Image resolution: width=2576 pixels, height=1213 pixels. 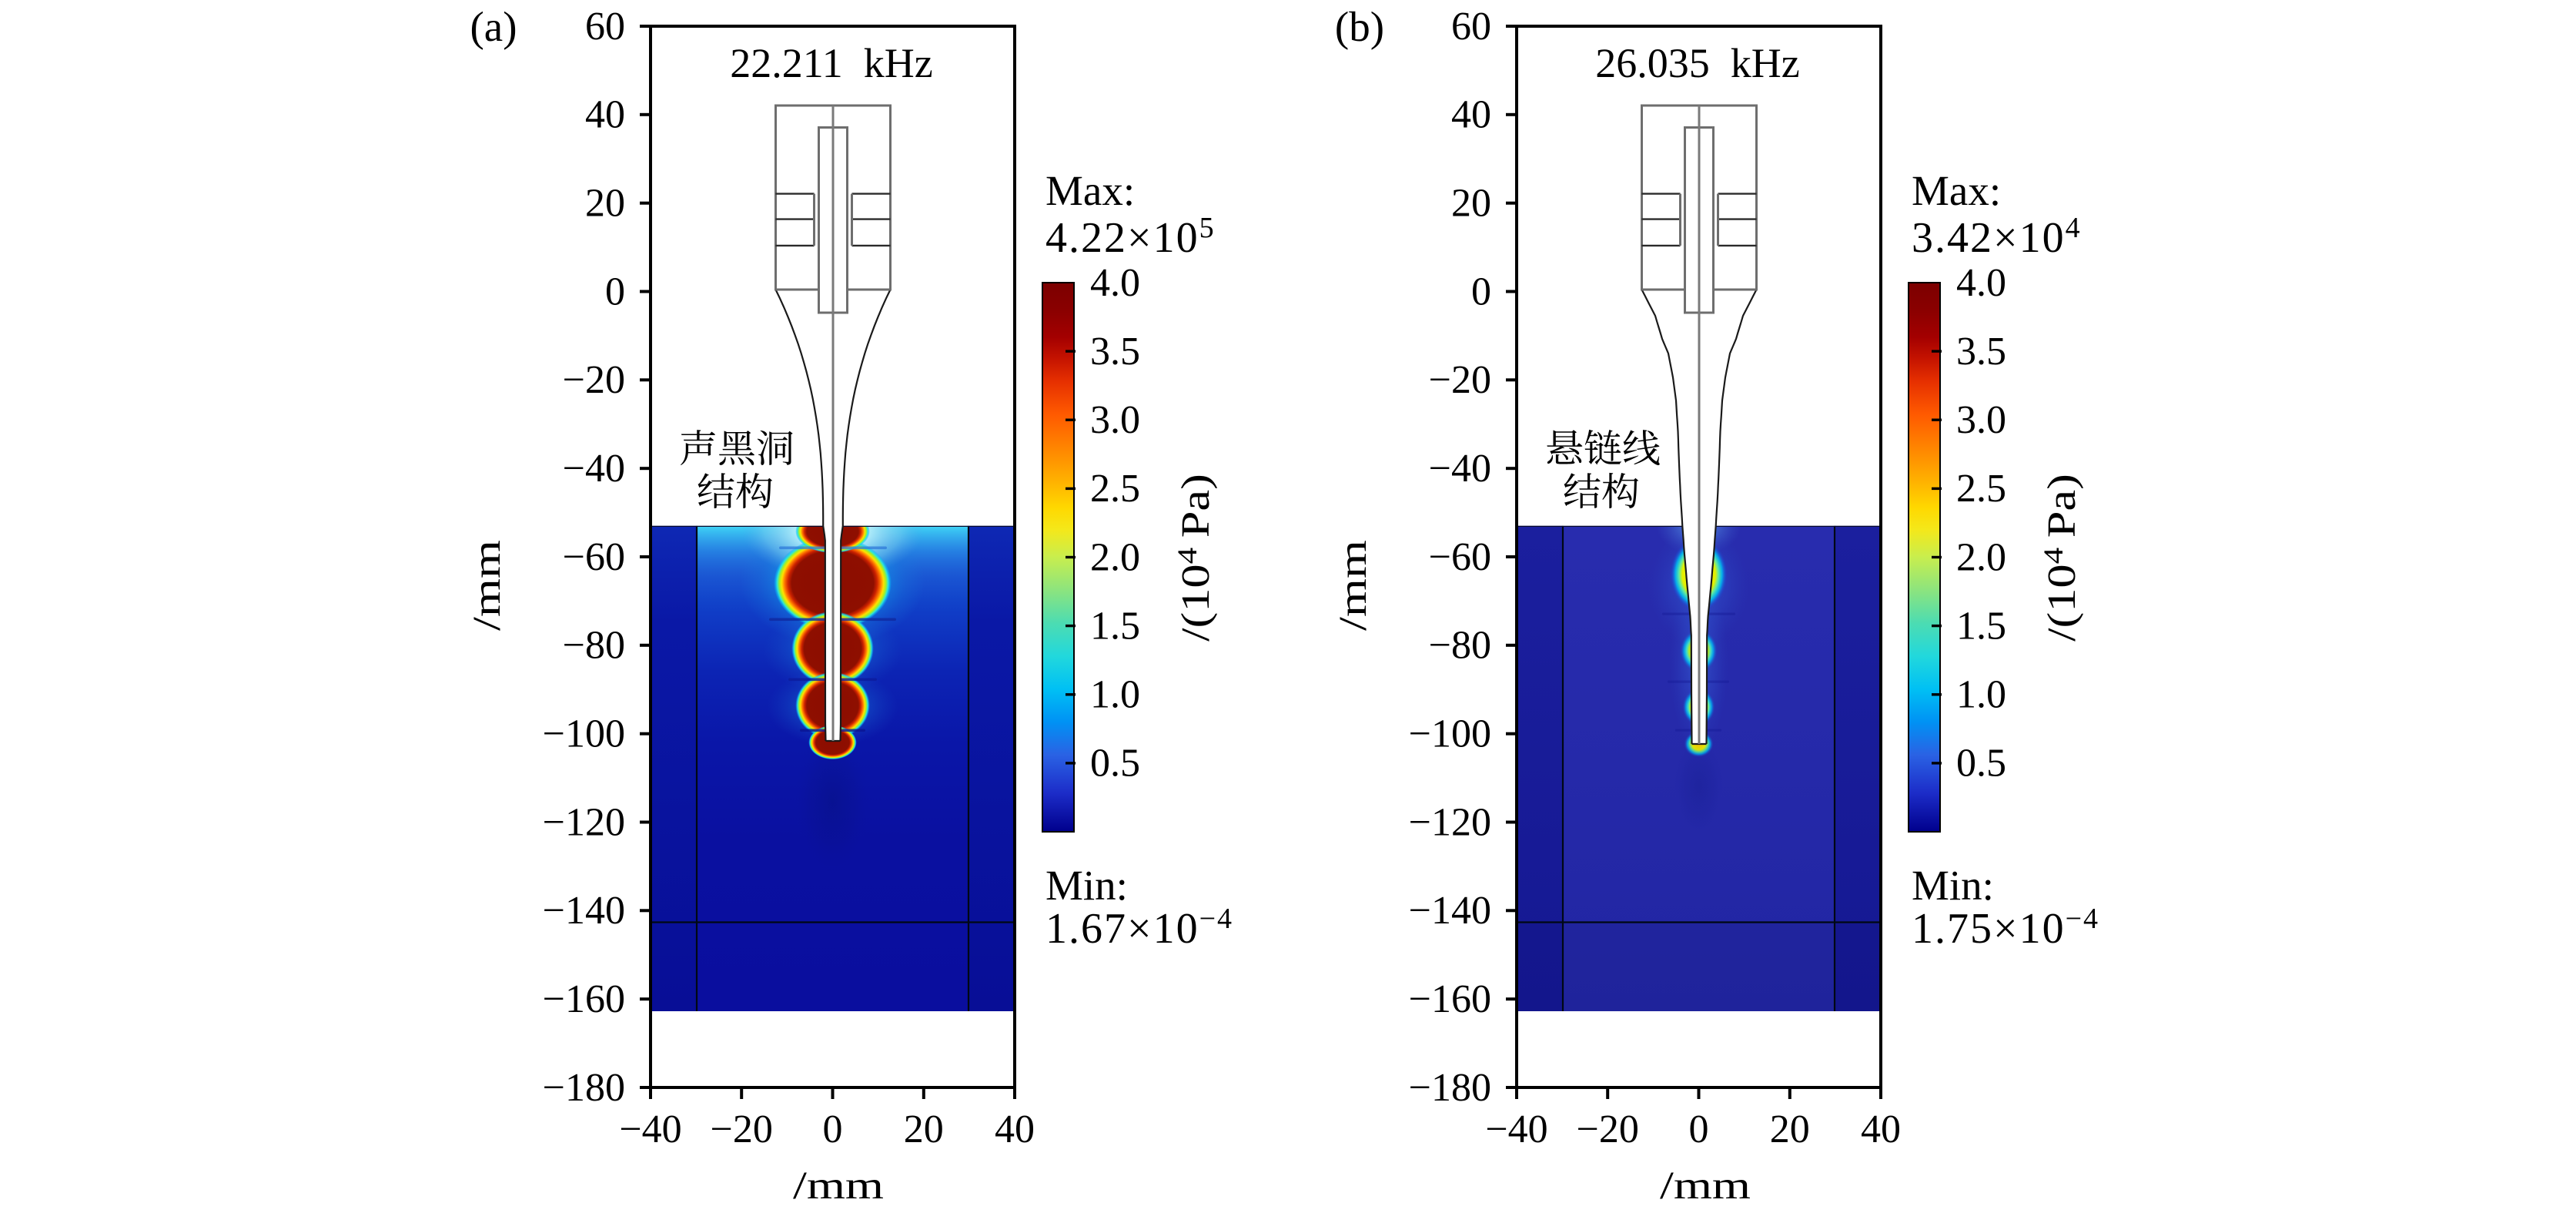 What do you see at coordinates (1359, 26) in the screenshot?
I see `svg-text: (b)` at bounding box center [1359, 26].